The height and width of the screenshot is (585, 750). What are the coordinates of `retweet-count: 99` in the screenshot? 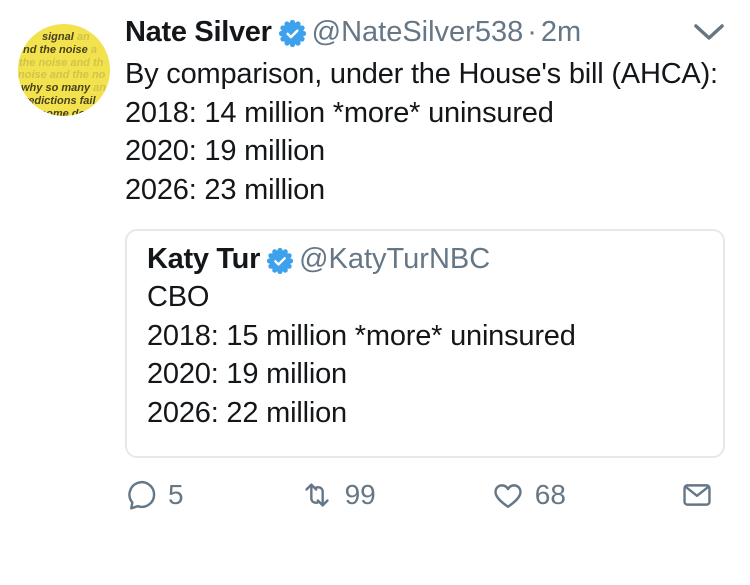 It's located at (360, 494).